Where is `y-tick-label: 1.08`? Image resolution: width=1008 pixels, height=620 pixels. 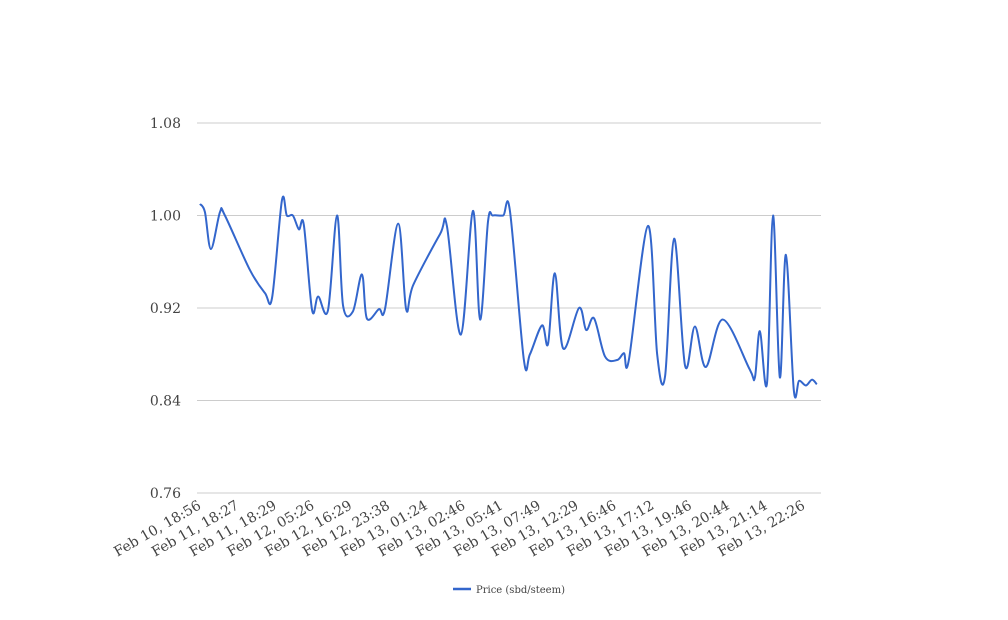
y-tick-label: 1.08 is located at coordinates (165, 124).